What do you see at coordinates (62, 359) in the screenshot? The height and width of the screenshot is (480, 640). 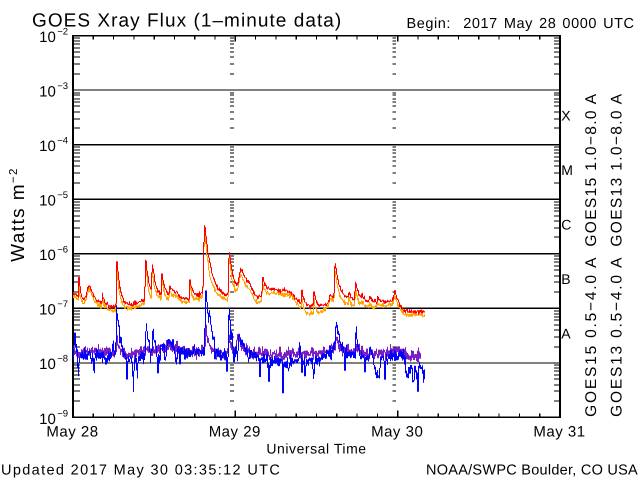 I see `svg-text: −8` at bounding box center [62, 359].